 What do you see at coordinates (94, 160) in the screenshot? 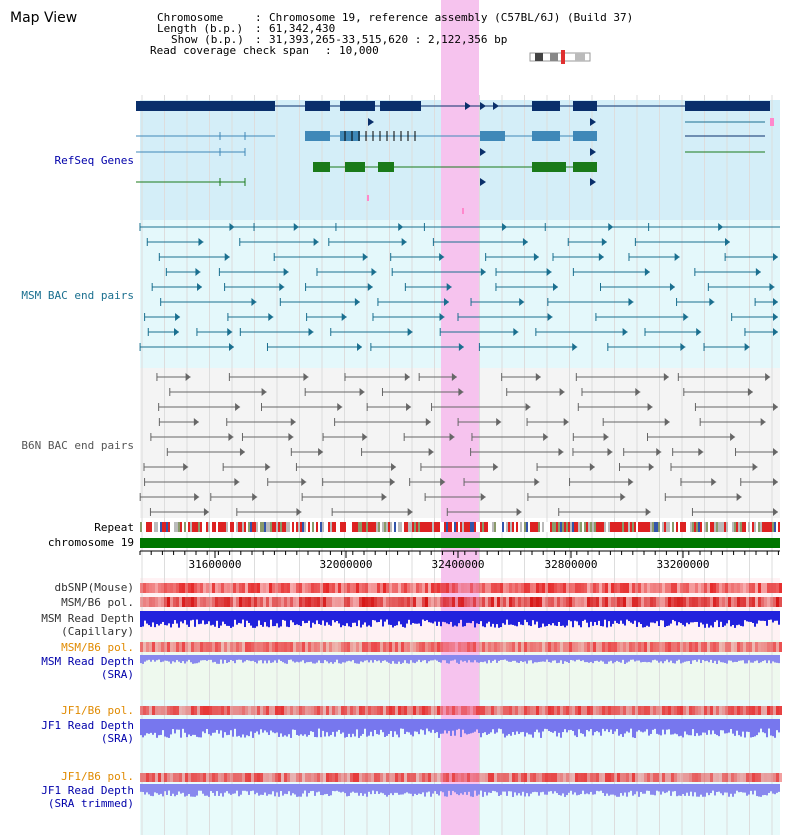
I see `track-label-refseq-genes: RefSeq Genes` at bounding box center [94, 160].